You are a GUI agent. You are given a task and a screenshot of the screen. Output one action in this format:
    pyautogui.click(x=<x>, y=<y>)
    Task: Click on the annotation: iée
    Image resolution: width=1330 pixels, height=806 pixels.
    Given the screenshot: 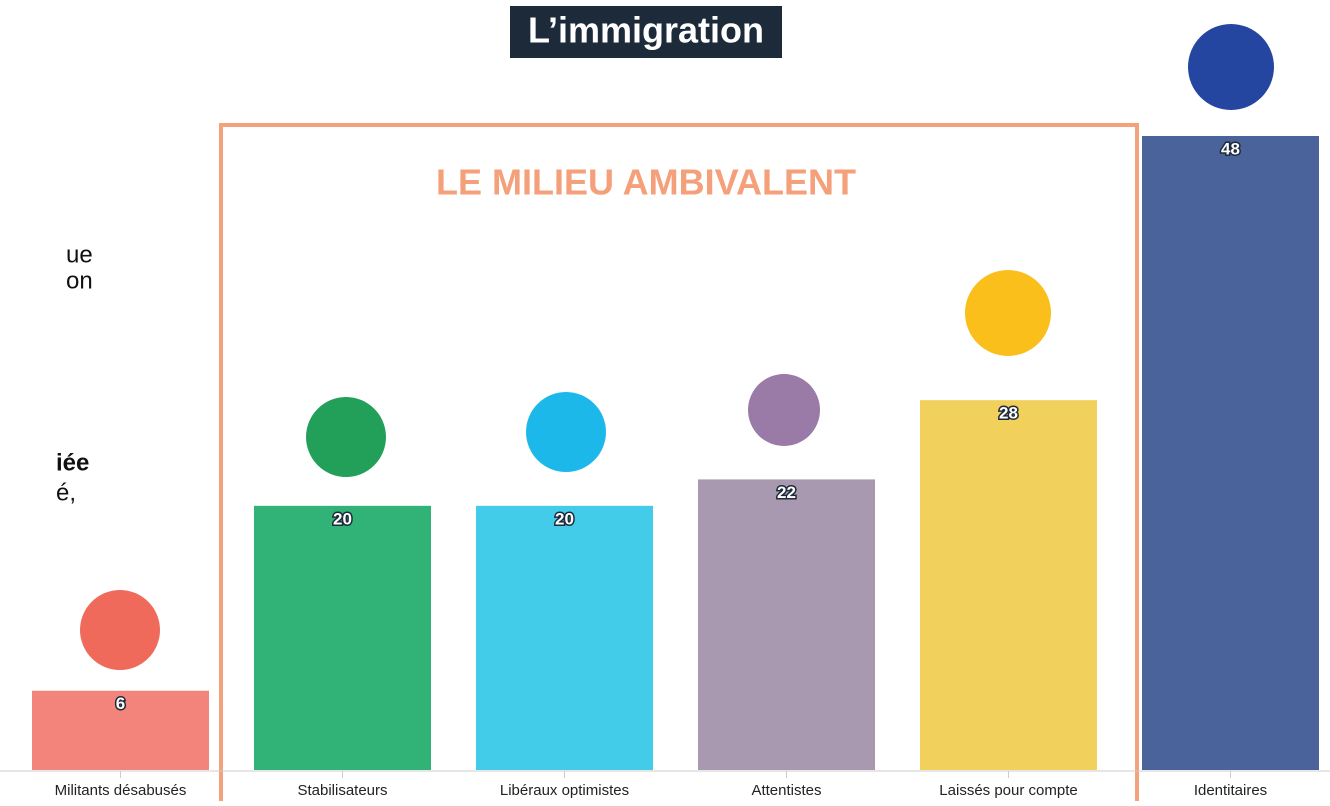 What is the action you would take?
    pyautogui.click(x=72, y=462)
    